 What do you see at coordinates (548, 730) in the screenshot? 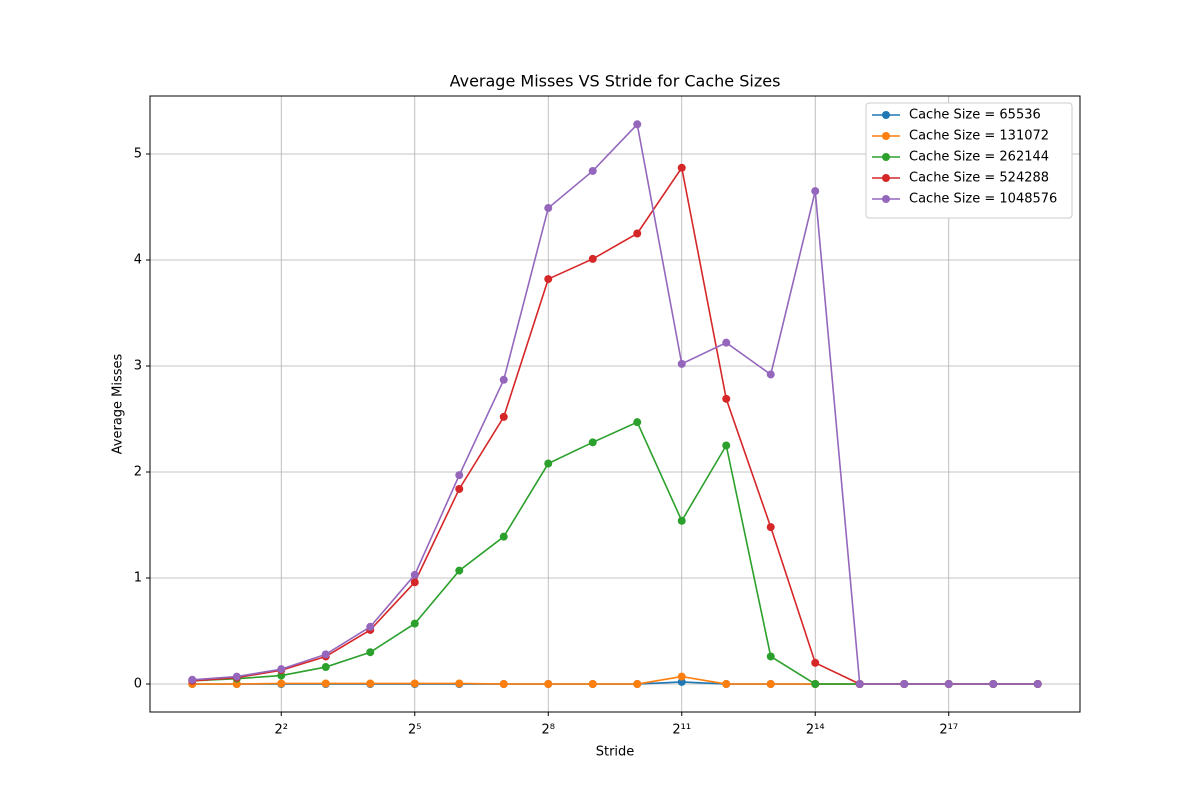
I see `x-tick-label: 2⁸` at bounding box center [548, 730].